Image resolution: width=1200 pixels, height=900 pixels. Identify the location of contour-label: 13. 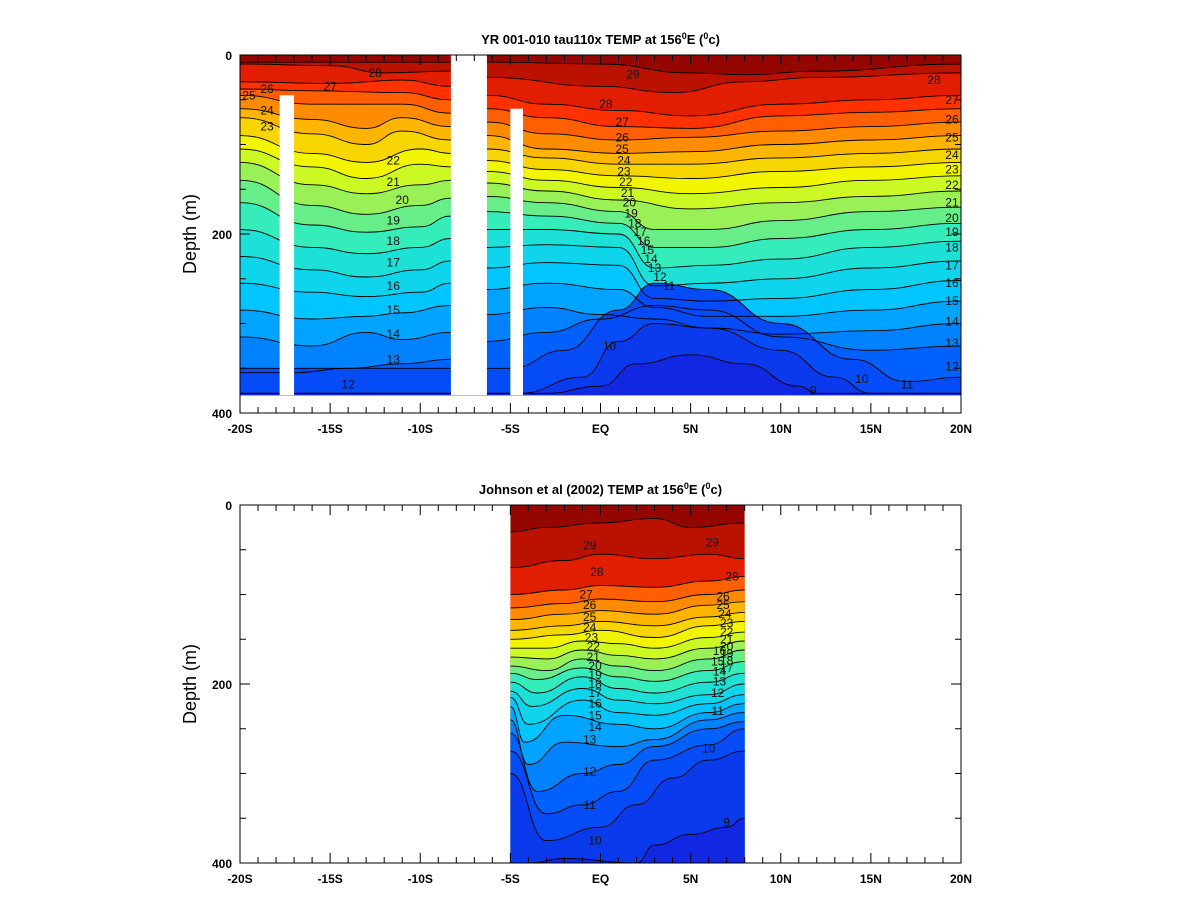
(394, 359).